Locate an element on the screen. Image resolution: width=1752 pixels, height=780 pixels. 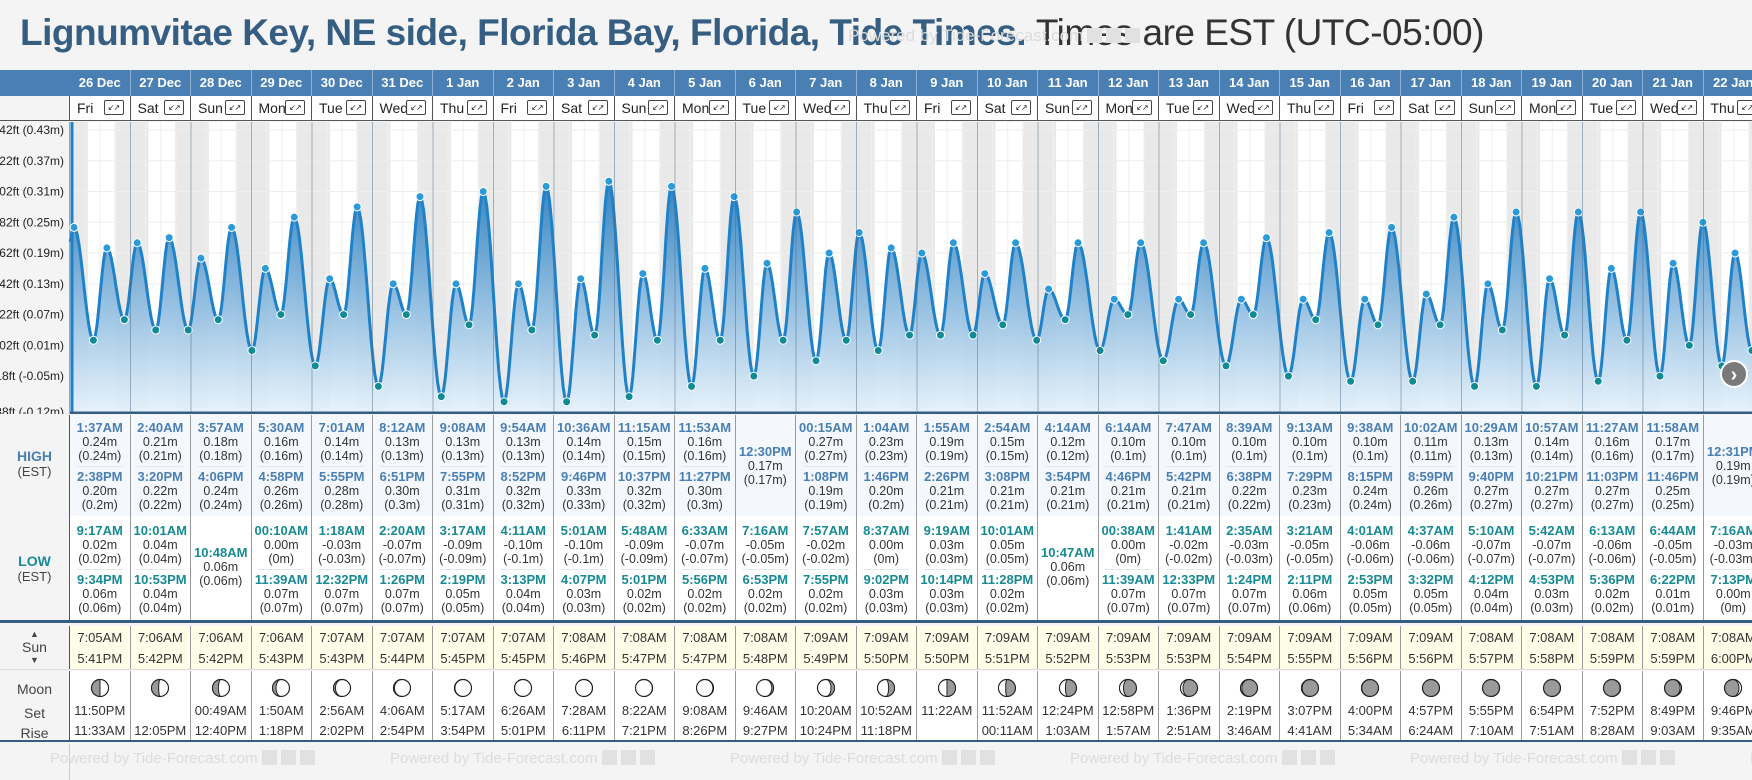
high-tide-height-alt: (0.16m) is located at coordinates (281, 456).